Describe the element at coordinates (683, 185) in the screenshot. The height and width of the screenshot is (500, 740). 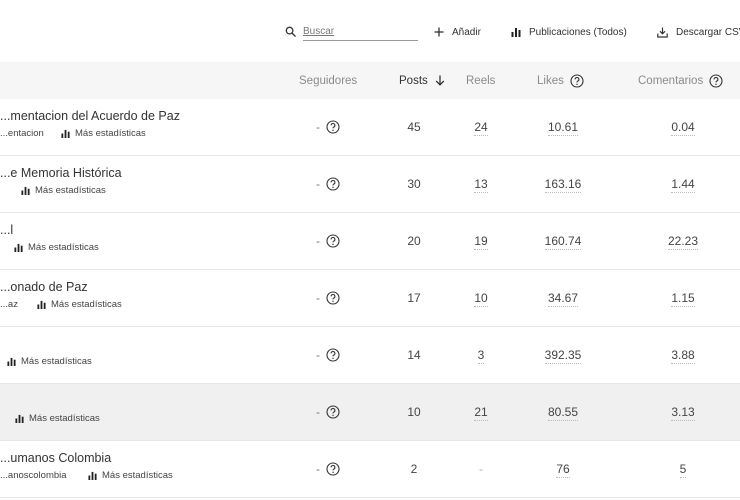
I see `comments-value: 1.44` at that location.